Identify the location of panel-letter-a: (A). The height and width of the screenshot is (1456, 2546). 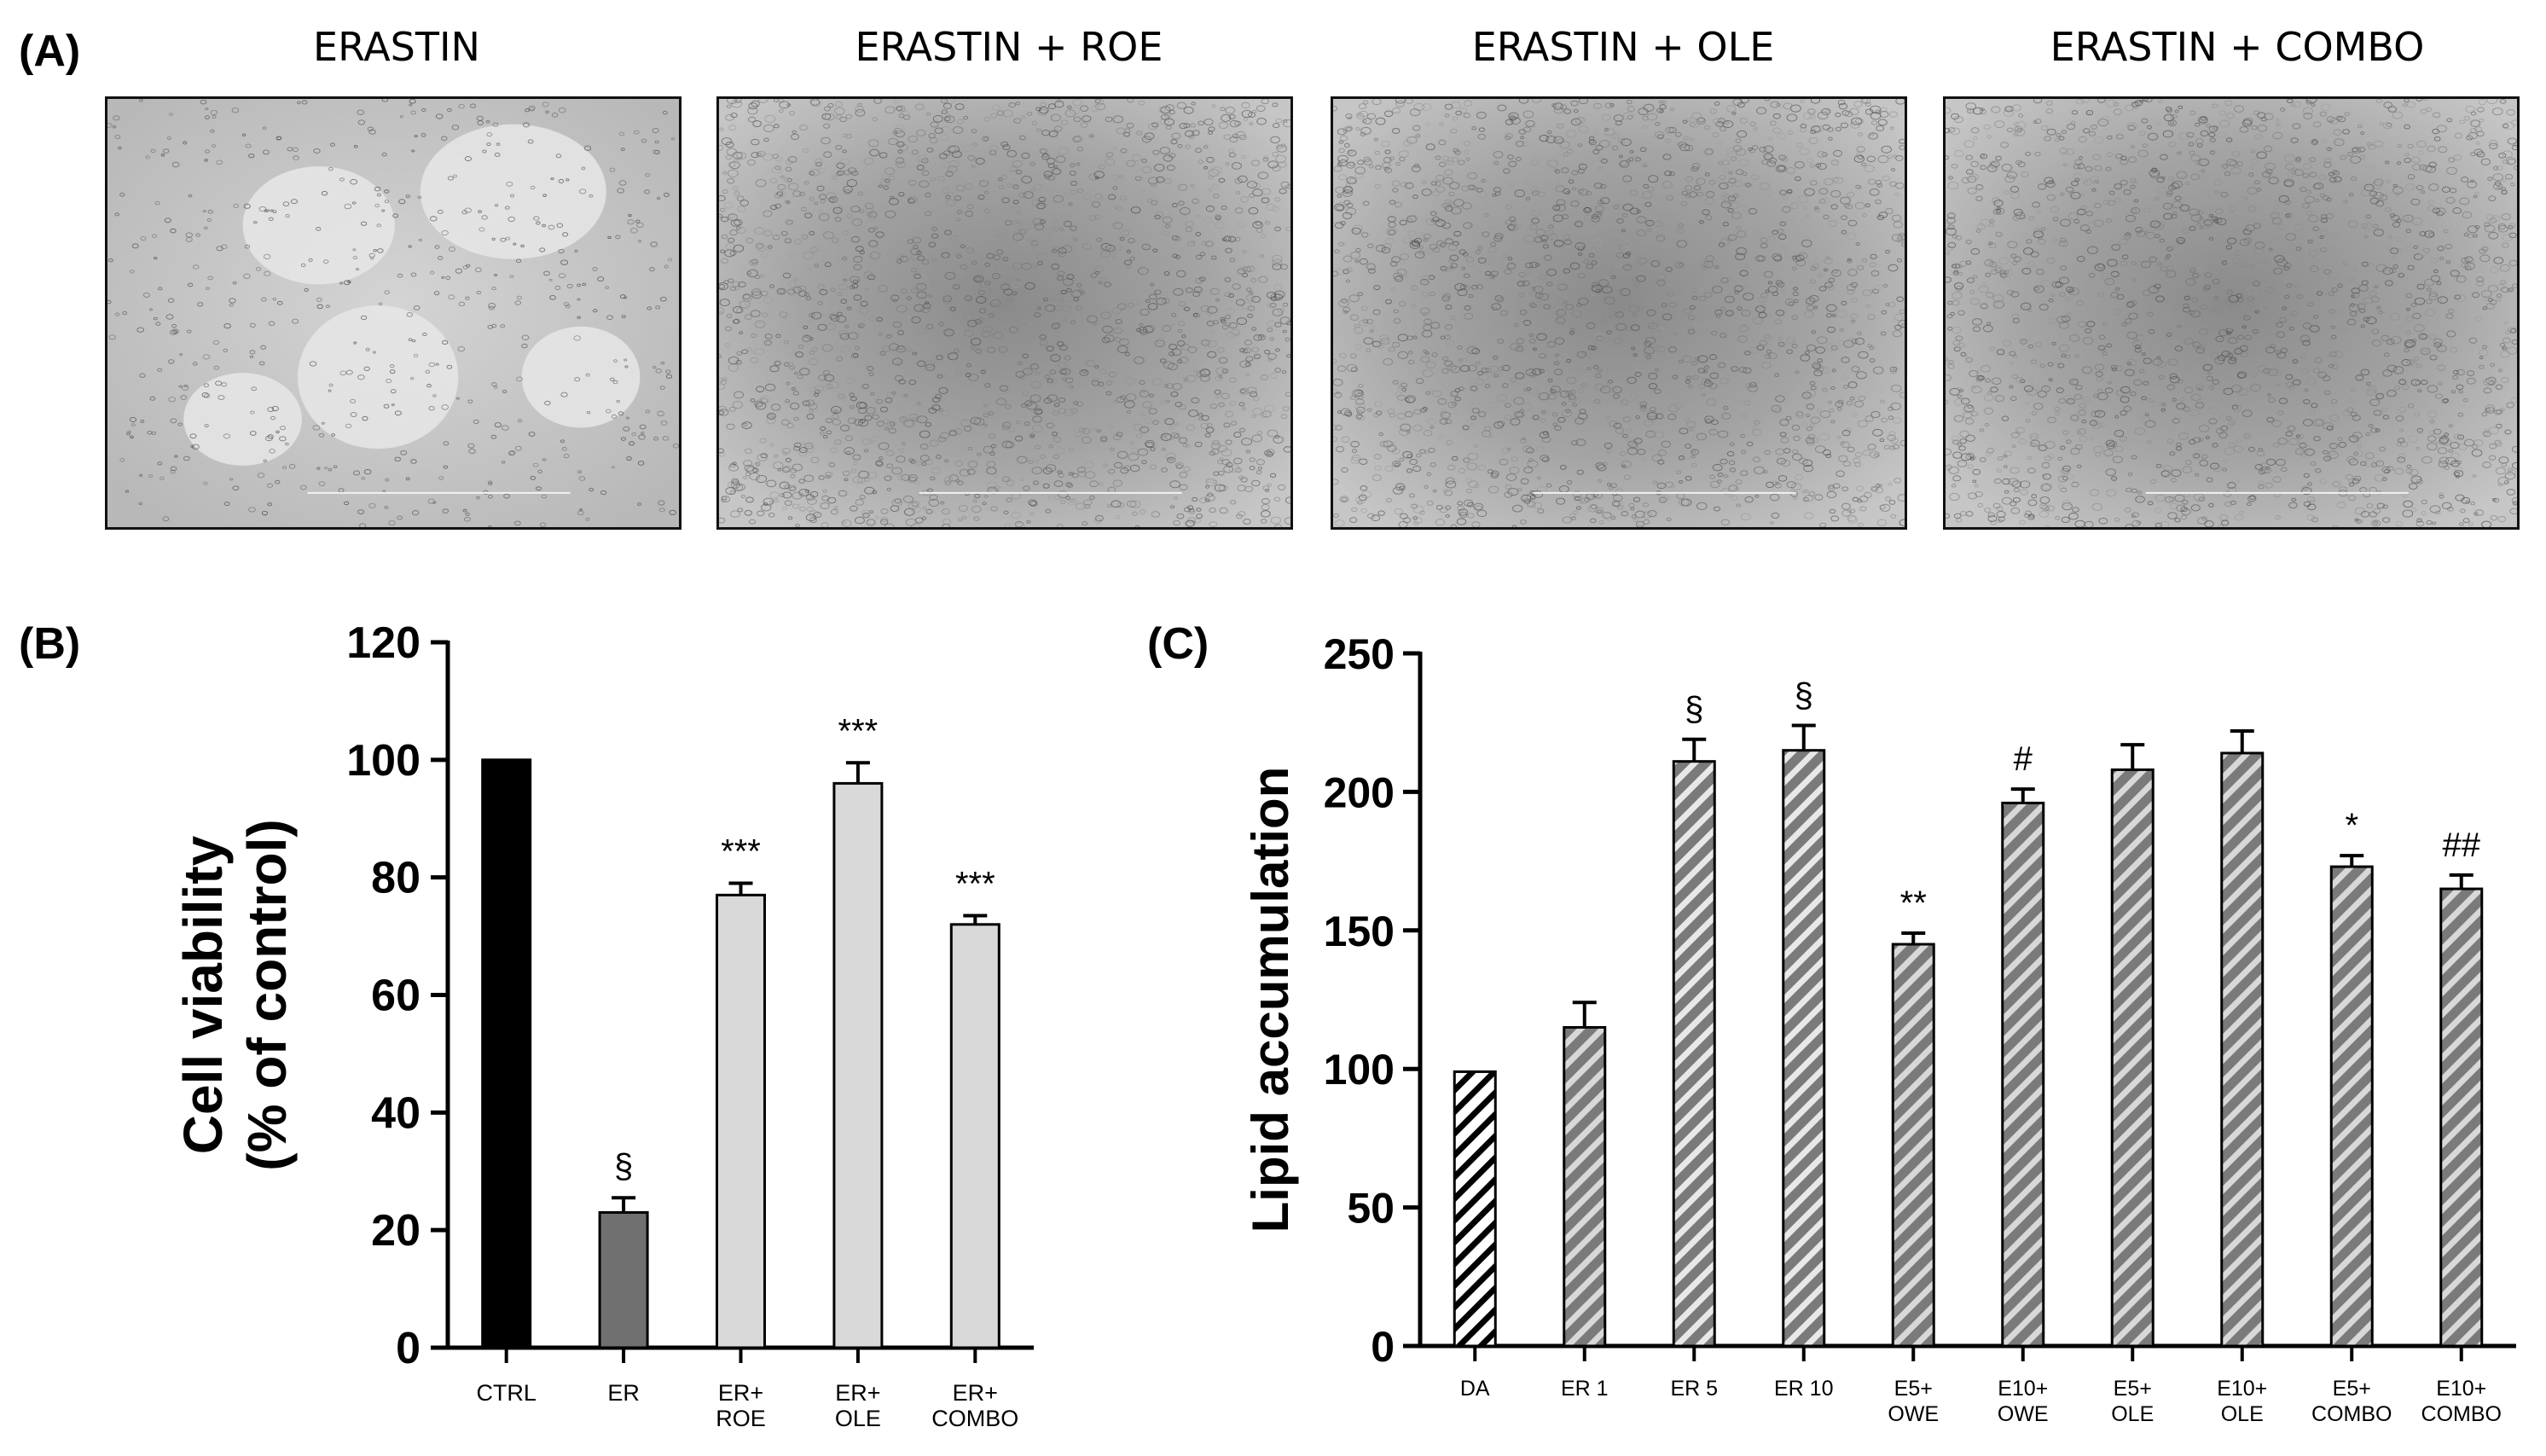
(50, 51).